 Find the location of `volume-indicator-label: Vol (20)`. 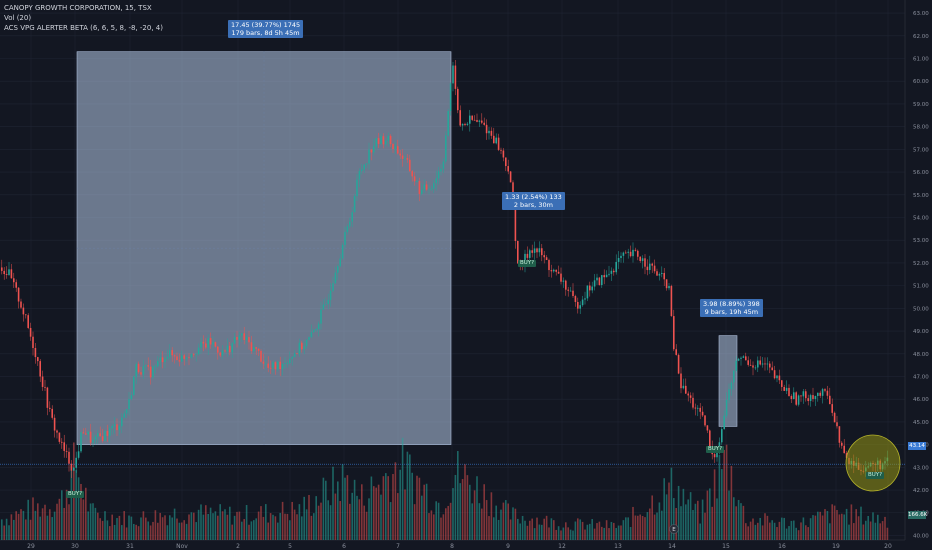

volume-indicator-label: Vol (20) is located at coordinates (18, 18).